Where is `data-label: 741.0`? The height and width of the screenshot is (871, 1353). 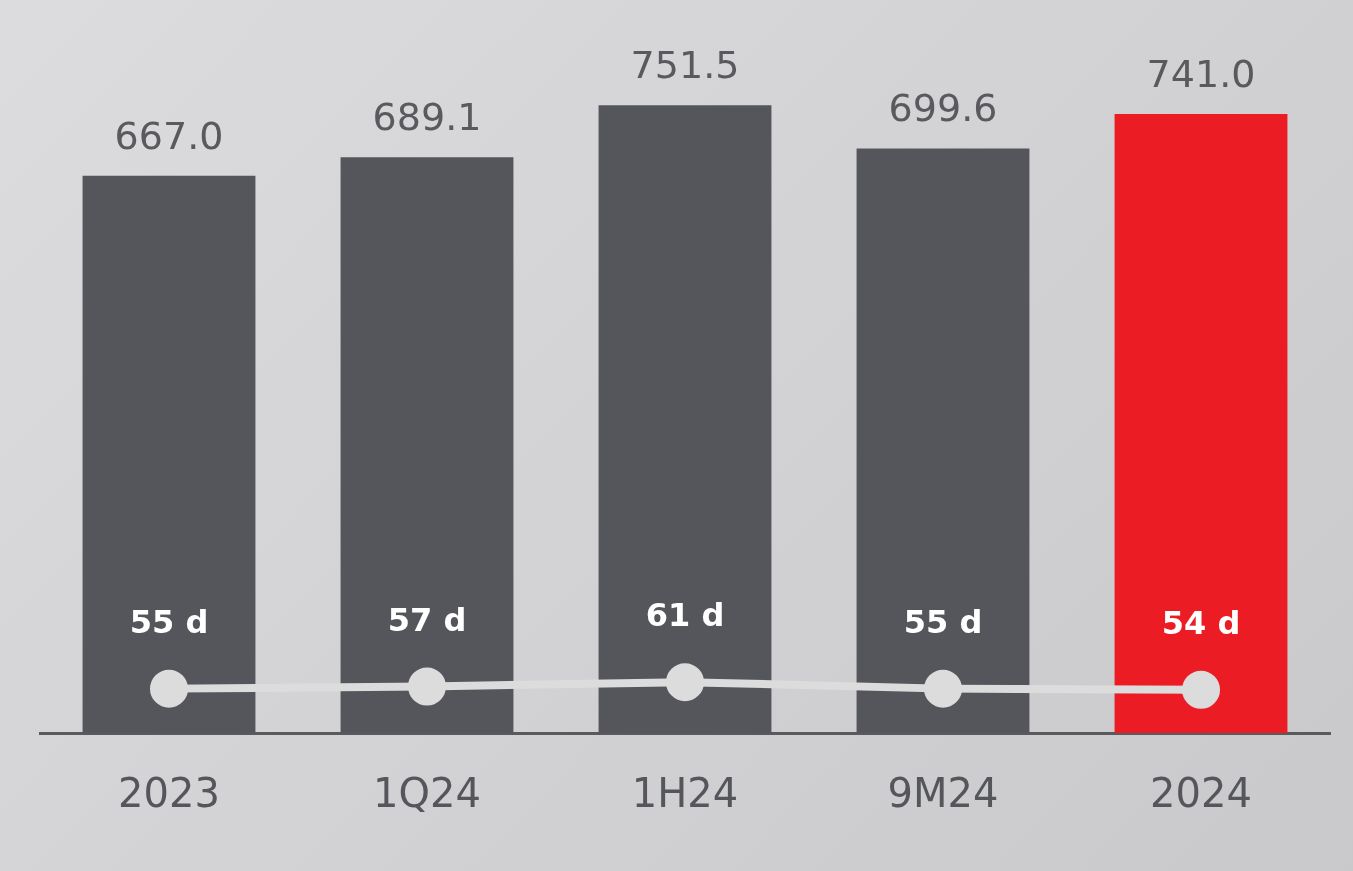
data-label: 741.0 is located at coordinates (1201, 73).